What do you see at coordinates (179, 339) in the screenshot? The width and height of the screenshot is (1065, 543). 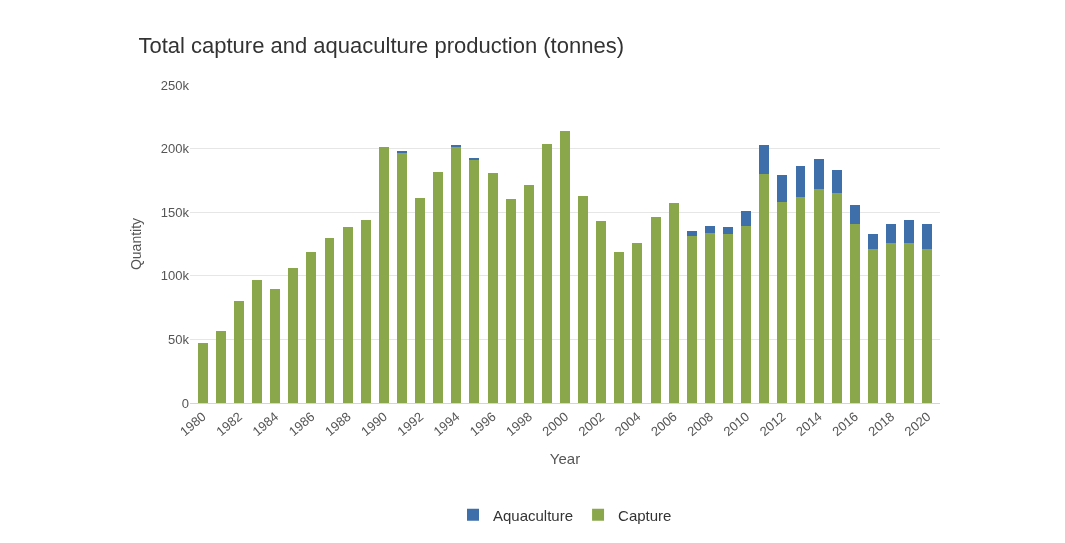 I see `y-tick-label: 50k` at bounding box center [179, 339].